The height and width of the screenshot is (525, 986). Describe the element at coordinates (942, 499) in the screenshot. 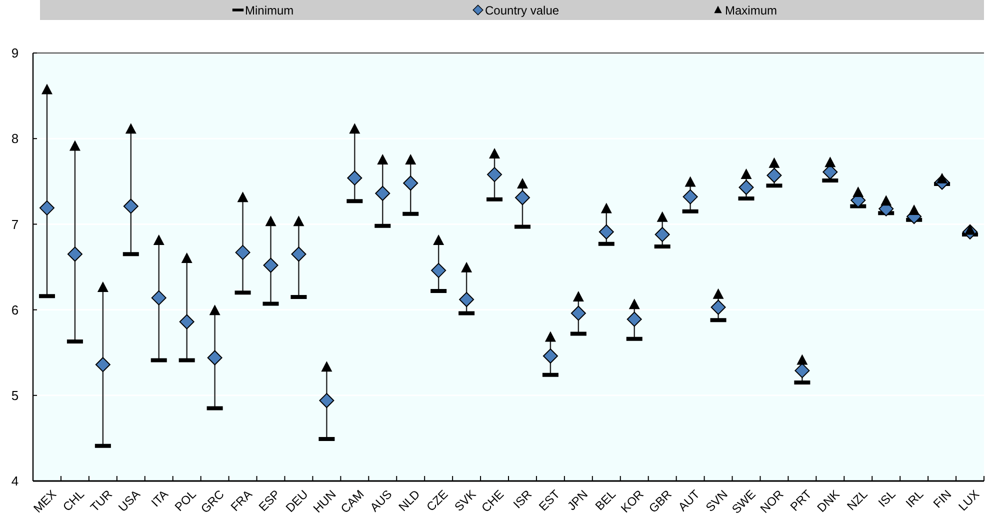

I see `x-tick-label: FIN` at that location.